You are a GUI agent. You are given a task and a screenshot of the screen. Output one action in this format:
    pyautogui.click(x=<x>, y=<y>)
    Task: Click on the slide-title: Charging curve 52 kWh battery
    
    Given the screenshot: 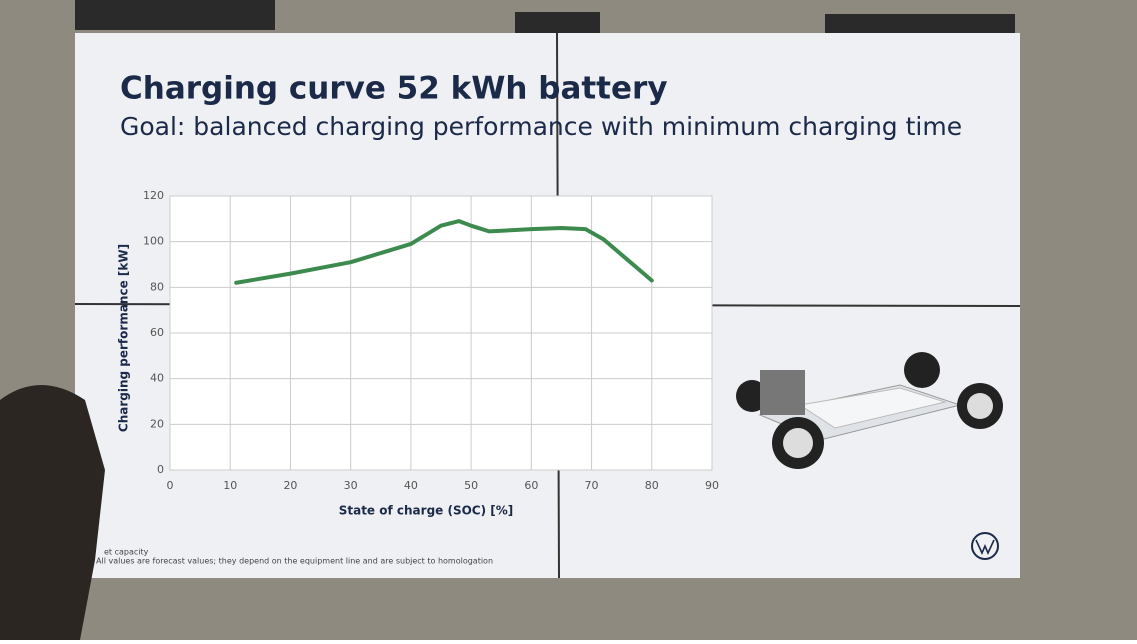 What is the action you would take?
    pyautogui.click(x=394, y=89)
    